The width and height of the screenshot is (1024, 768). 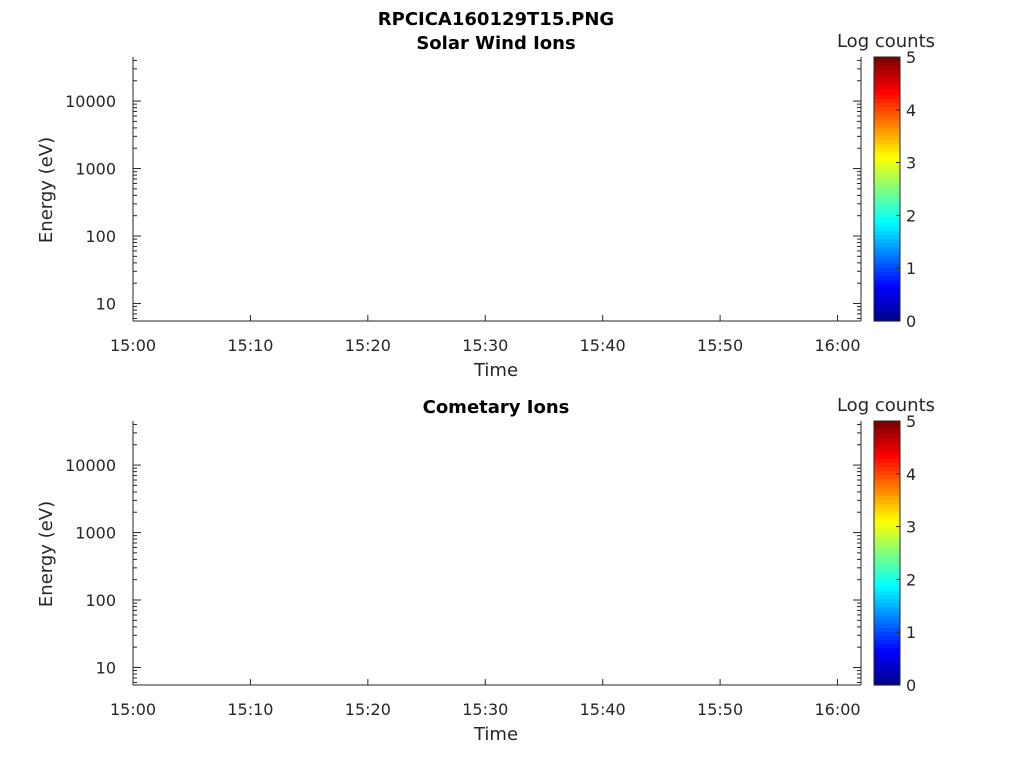 What do you see at coordinates (911, 474) in the screenshot?
I see `colorbar-tick-label: 4` at bounding box center [911, 474].